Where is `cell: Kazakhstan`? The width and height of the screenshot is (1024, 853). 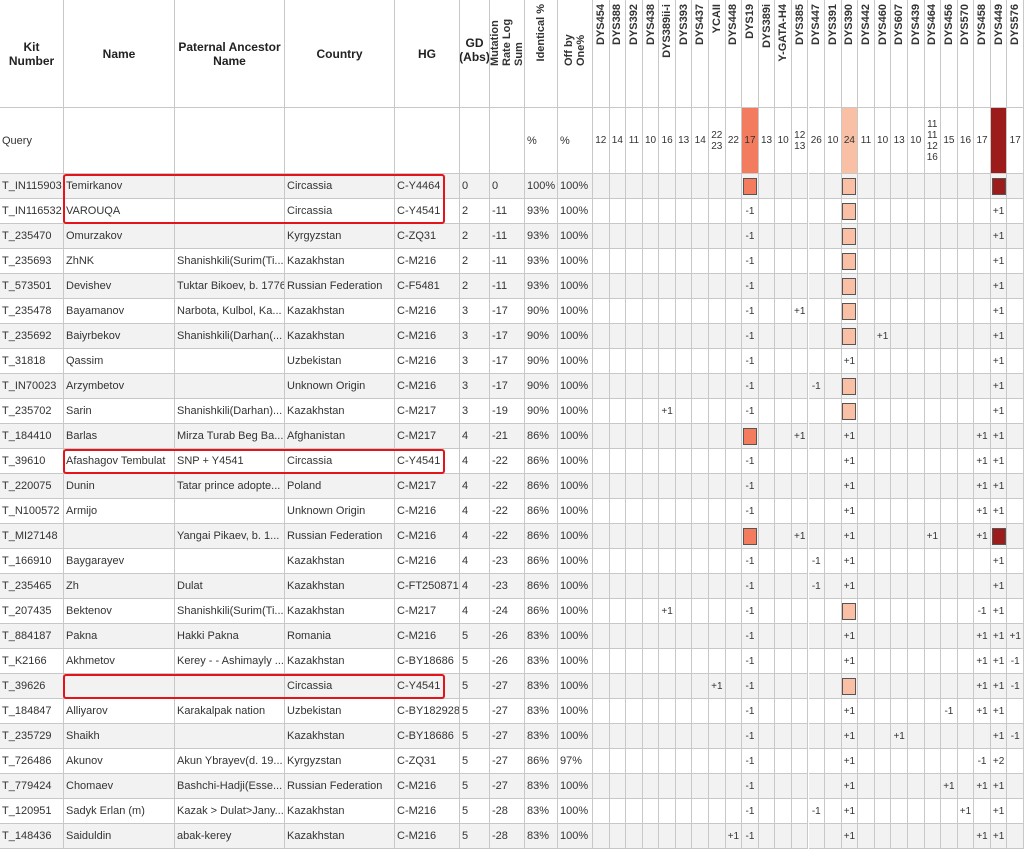 cell: Kazakhstan is located at coordinates (340, 586).